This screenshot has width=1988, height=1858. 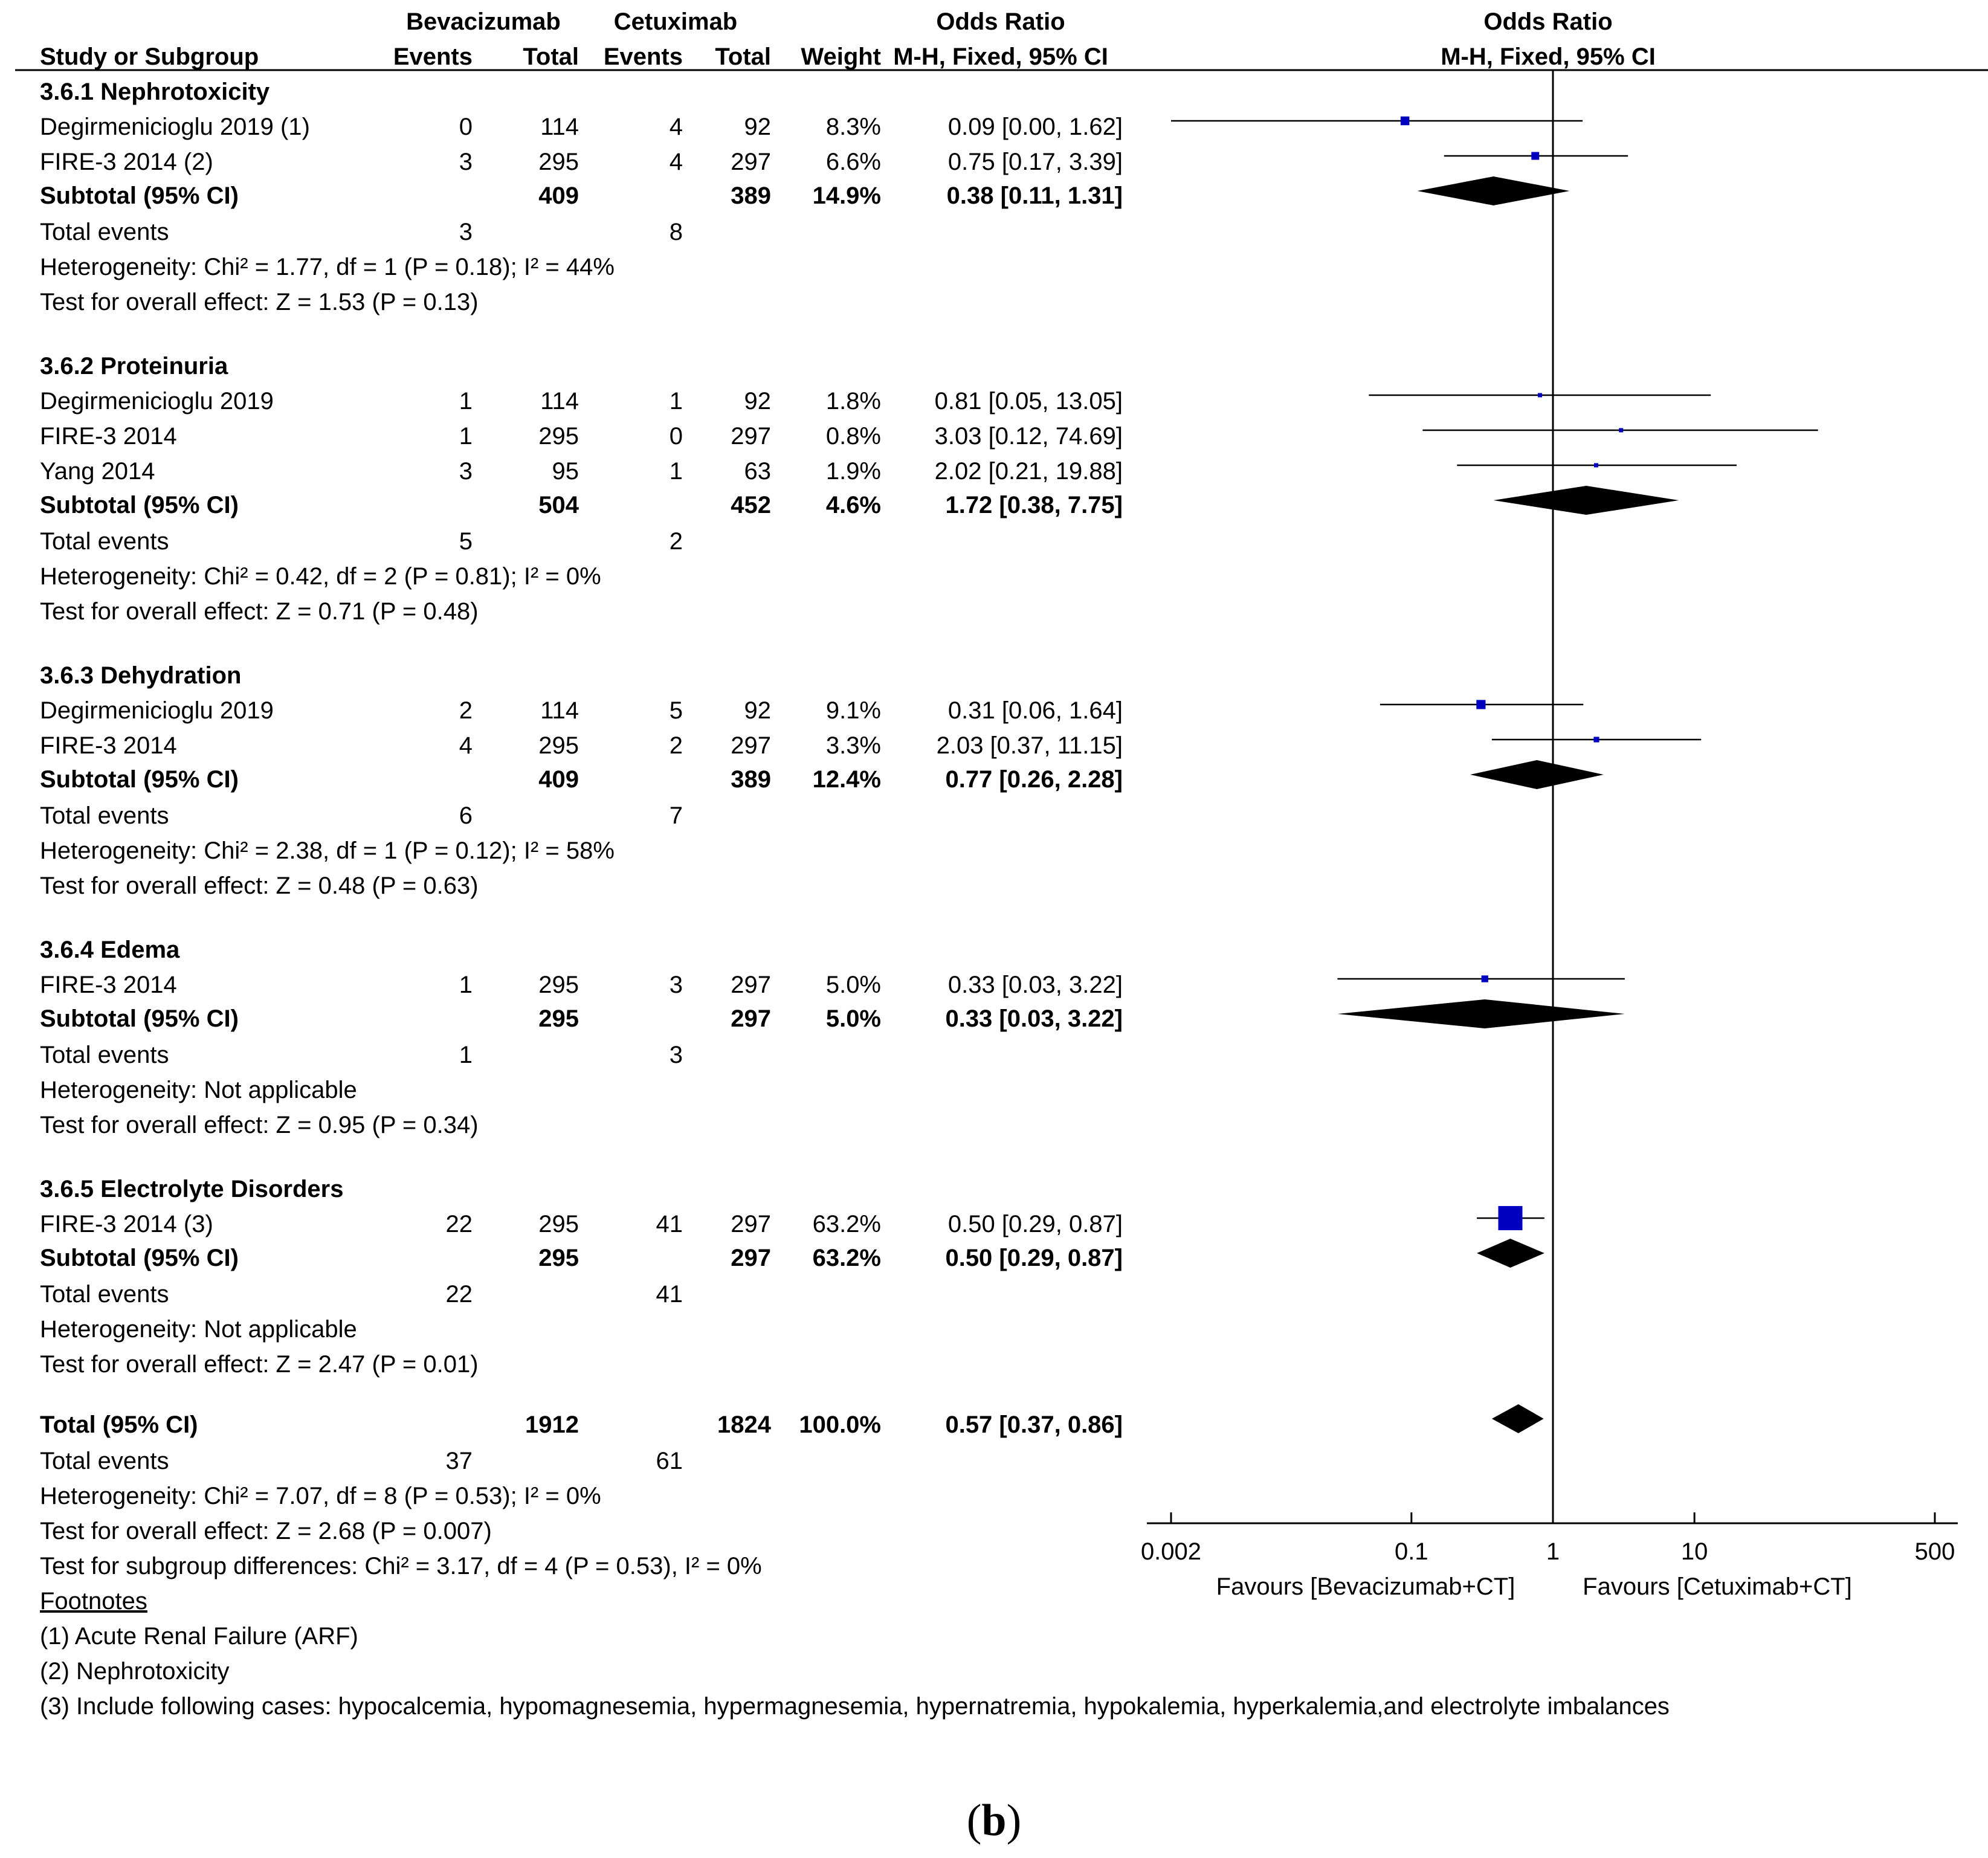 I want to click on study-ci: 0.09 [0.00, 1.62], so click(x=1035, y=127).